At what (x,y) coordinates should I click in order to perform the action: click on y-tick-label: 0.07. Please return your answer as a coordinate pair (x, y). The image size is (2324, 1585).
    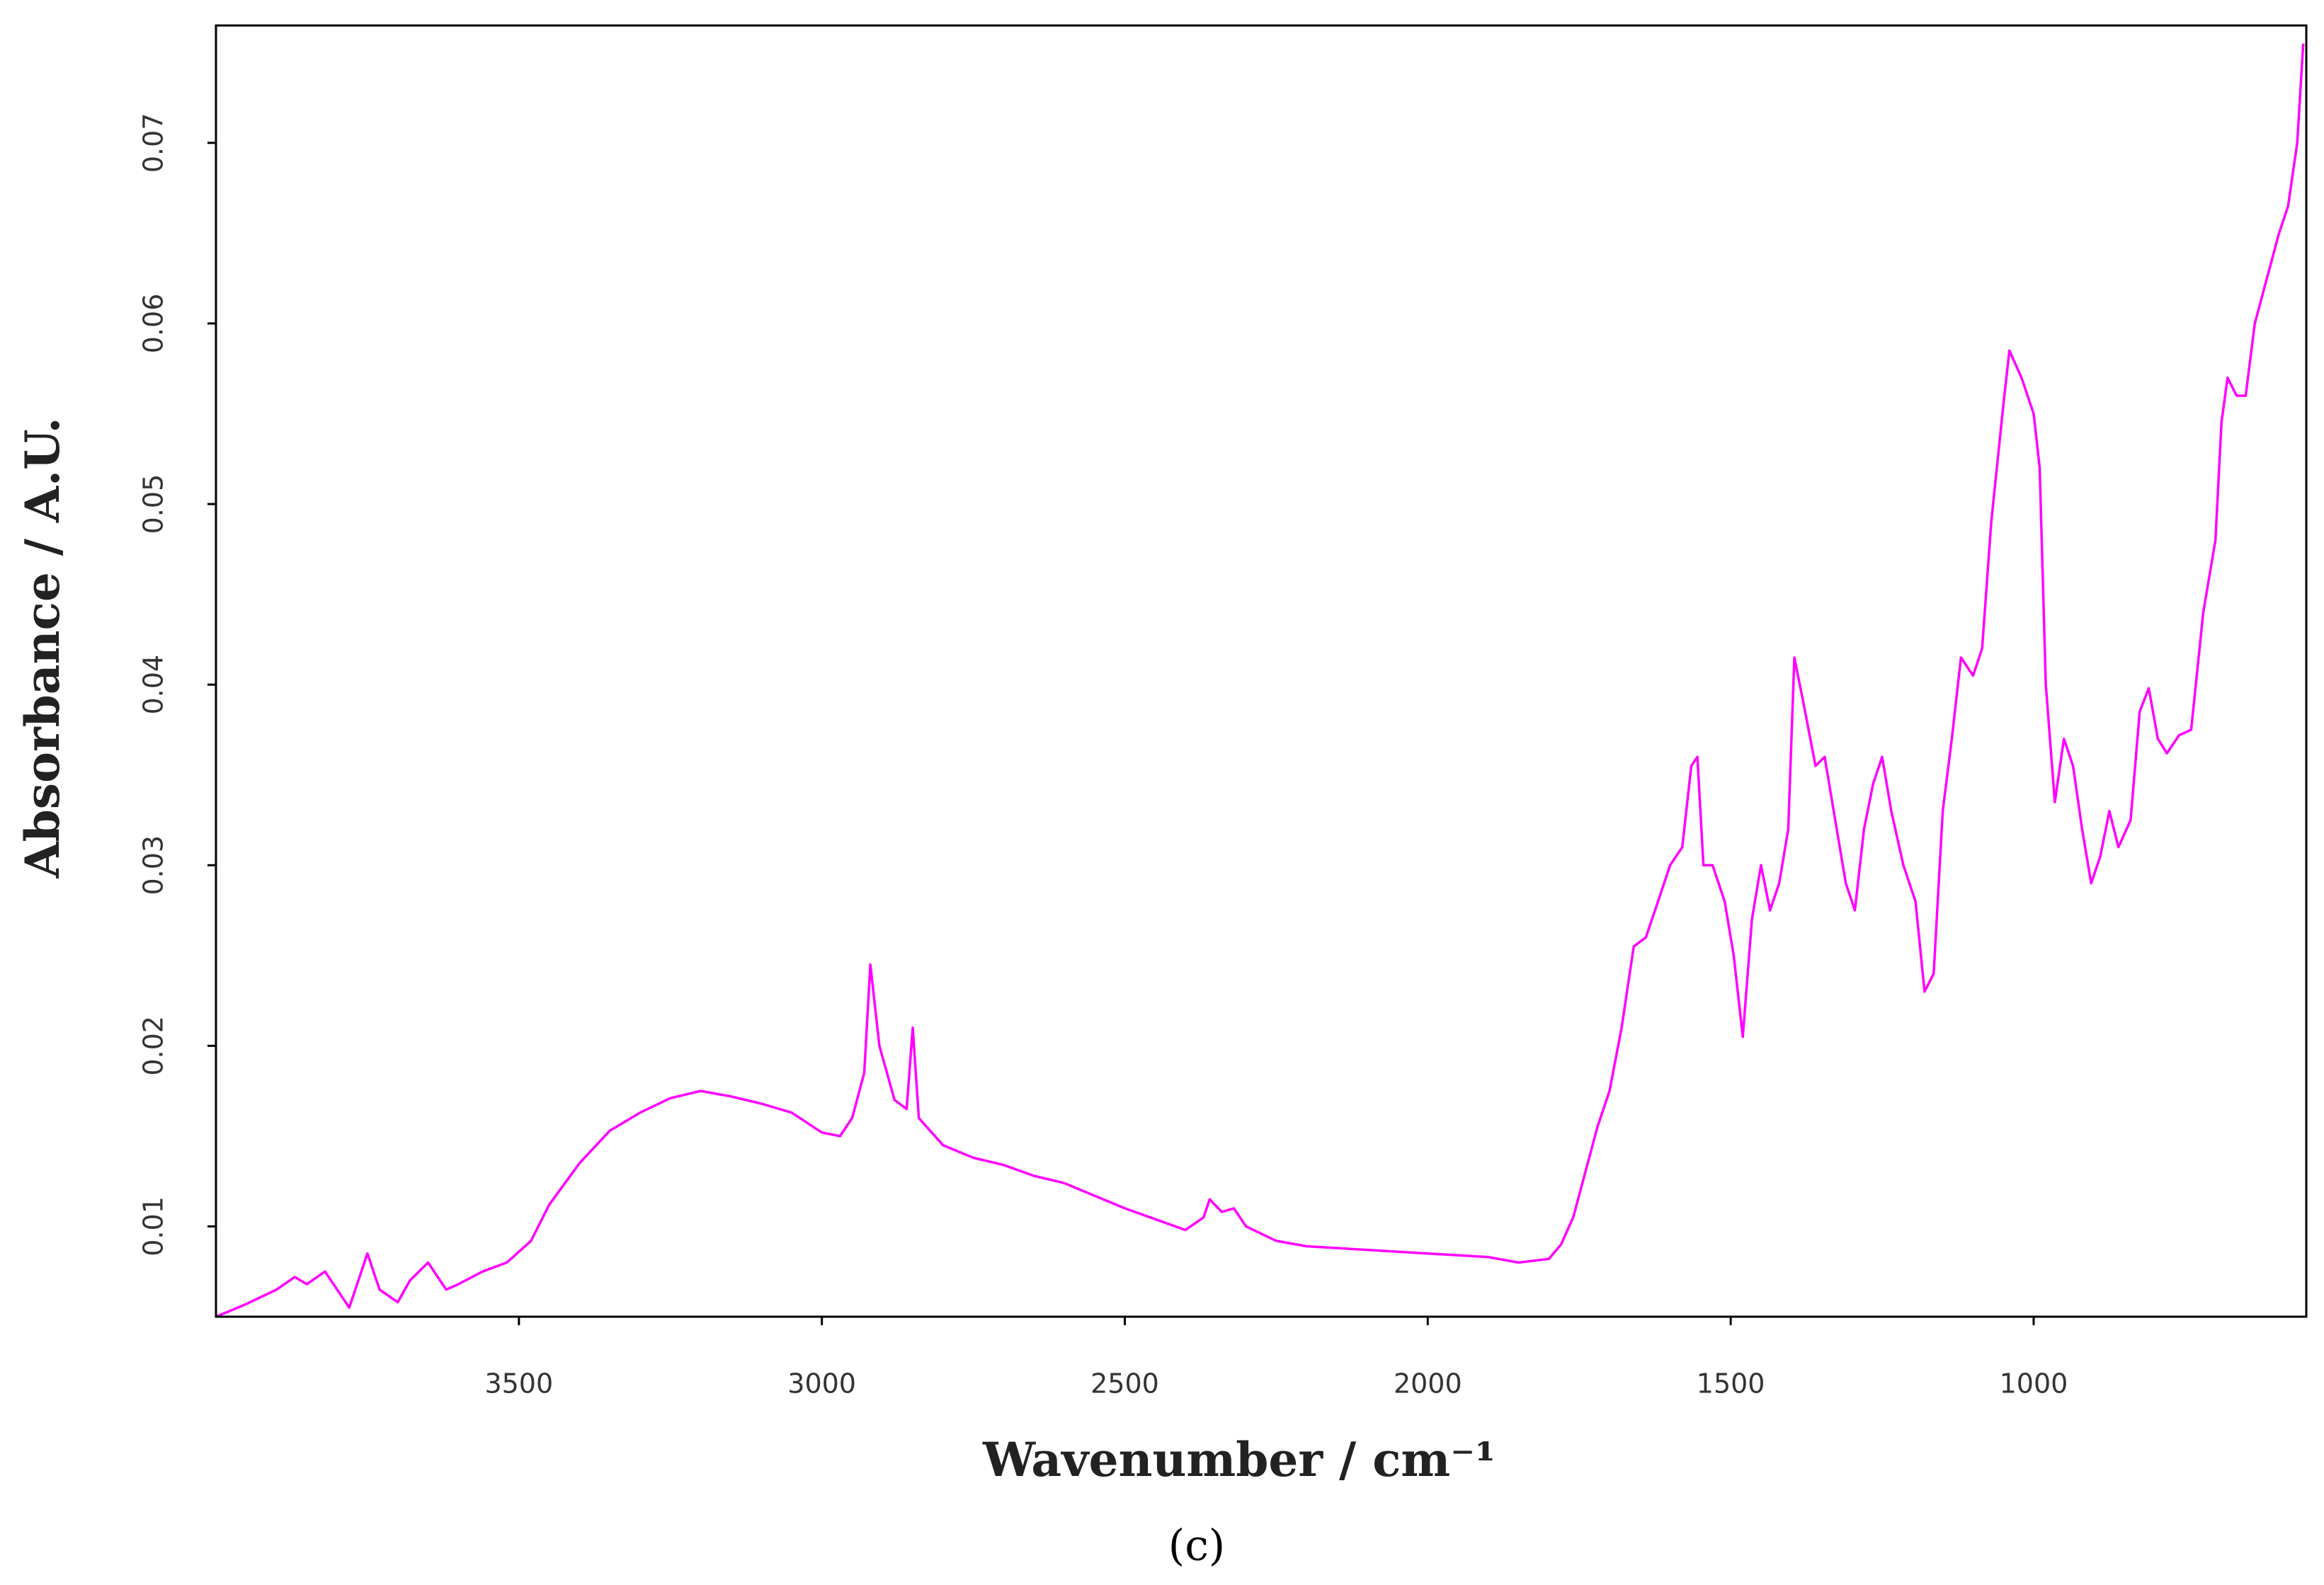
    Looking at the image, I should click on (153, 143).